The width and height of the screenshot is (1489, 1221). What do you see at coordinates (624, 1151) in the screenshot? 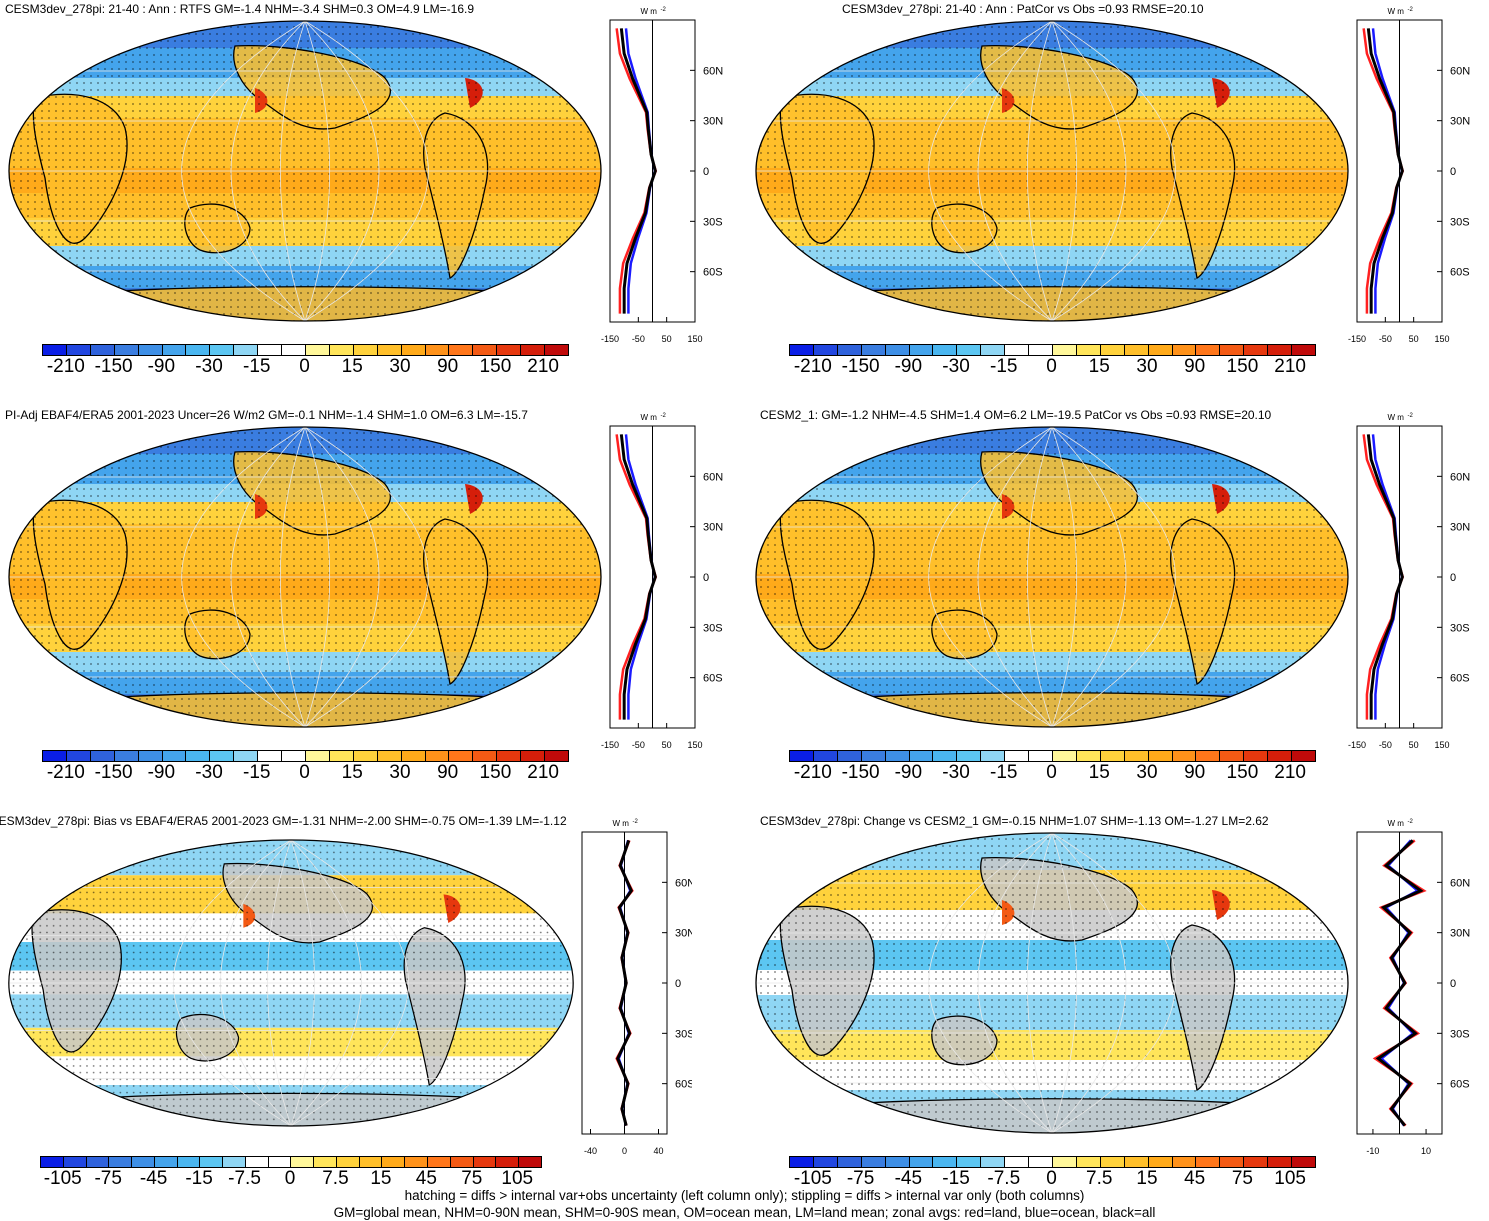
I see `value-tick-label: 0` at bounding box center [624, 1151].